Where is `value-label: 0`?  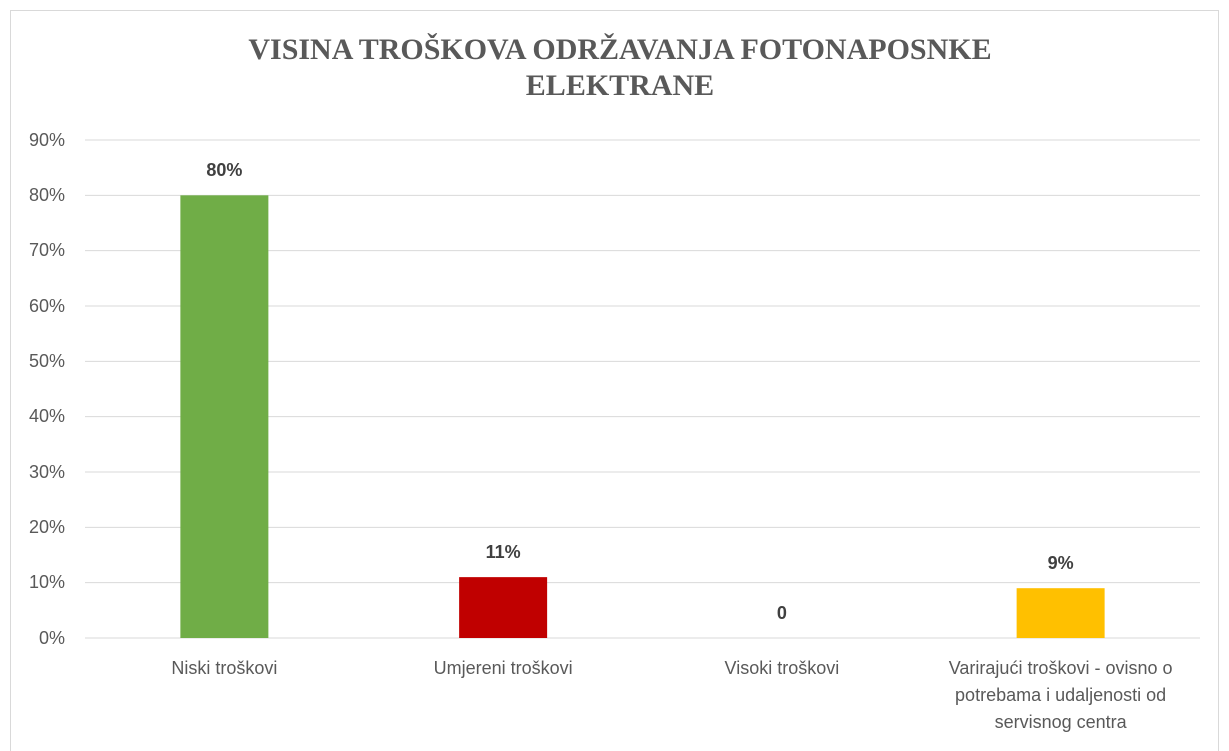
value-label: 0 is located at coordinates (782, 613).